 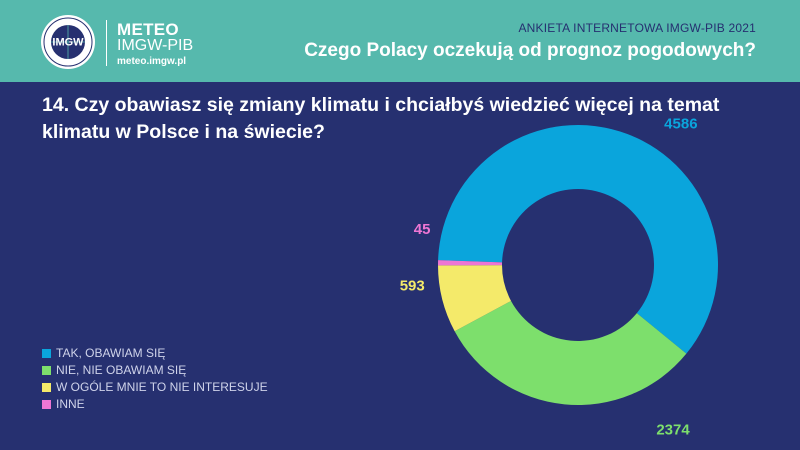 I want to click on legend-label: NIE, NIE OBAWIAM SIĘ, so click(x=121, y=370).